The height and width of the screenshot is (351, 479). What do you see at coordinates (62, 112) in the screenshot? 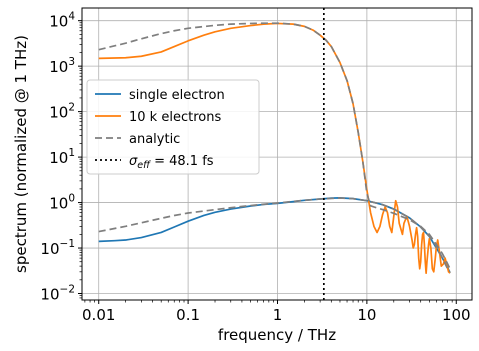
I see `y-tick-label: 10²` at bounding box center [62, 112].